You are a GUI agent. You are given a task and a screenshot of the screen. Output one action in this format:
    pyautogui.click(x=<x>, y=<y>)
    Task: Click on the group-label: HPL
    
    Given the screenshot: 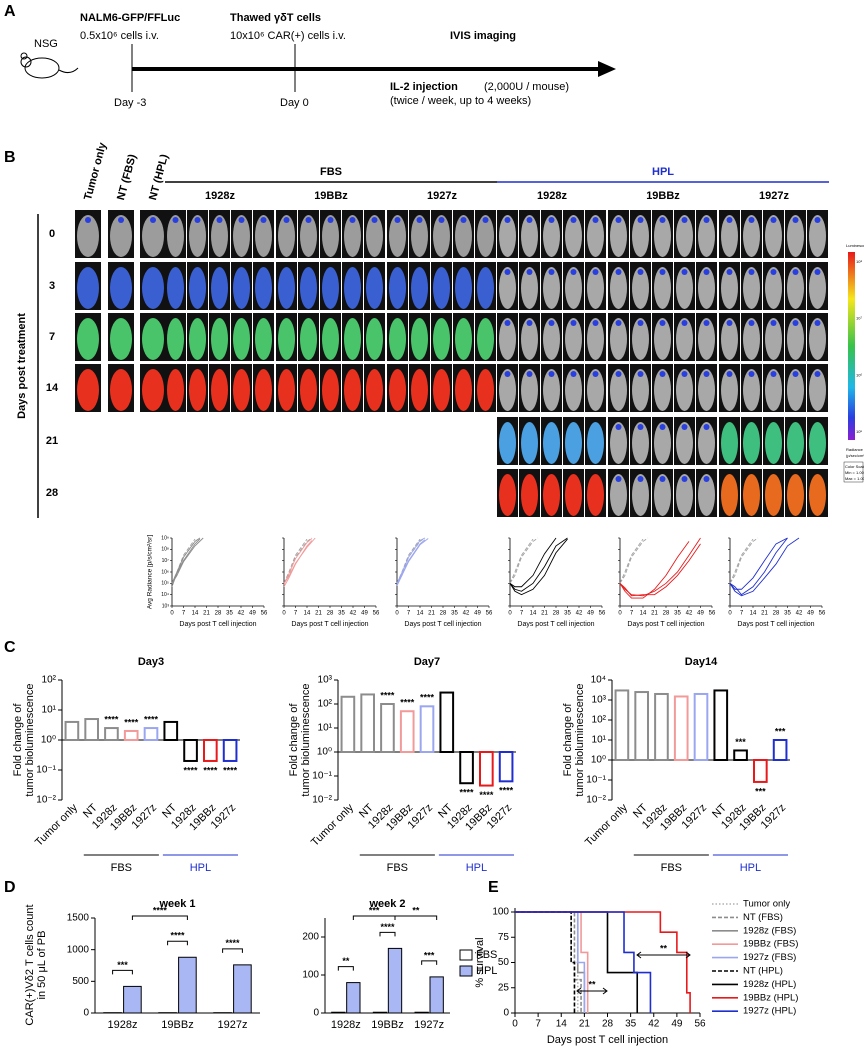 What is the action you would take?
    pyautogui.click(x=476, y=868)
    